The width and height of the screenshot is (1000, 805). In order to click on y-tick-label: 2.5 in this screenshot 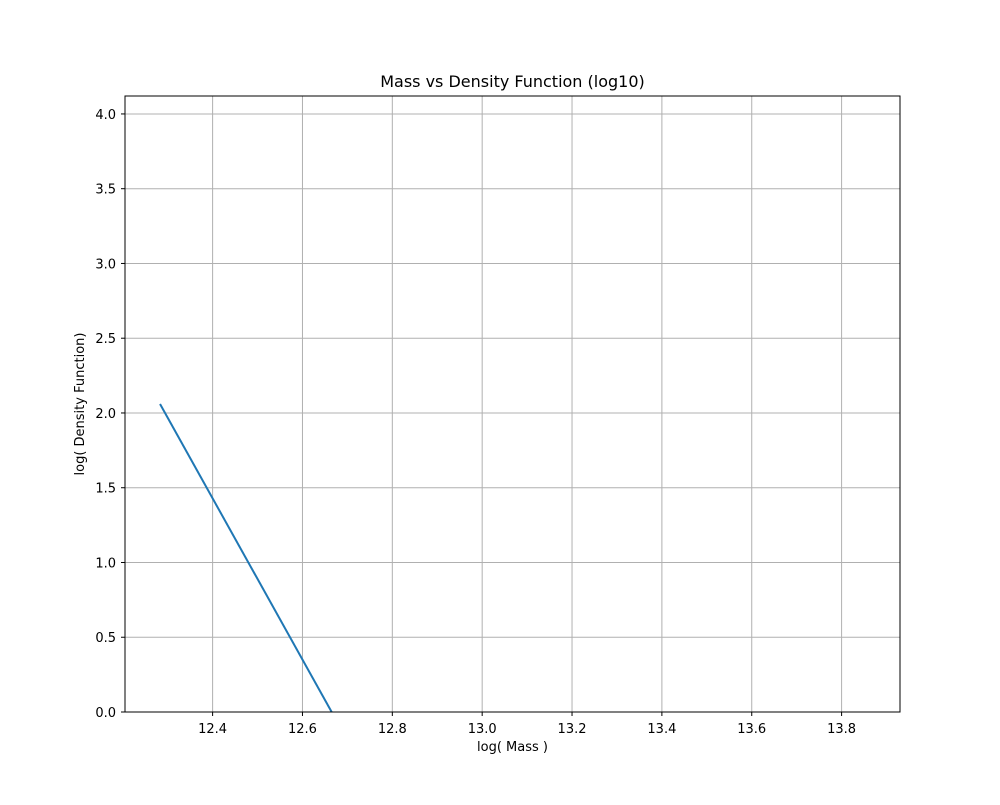, I will do `click(105, 339)`.